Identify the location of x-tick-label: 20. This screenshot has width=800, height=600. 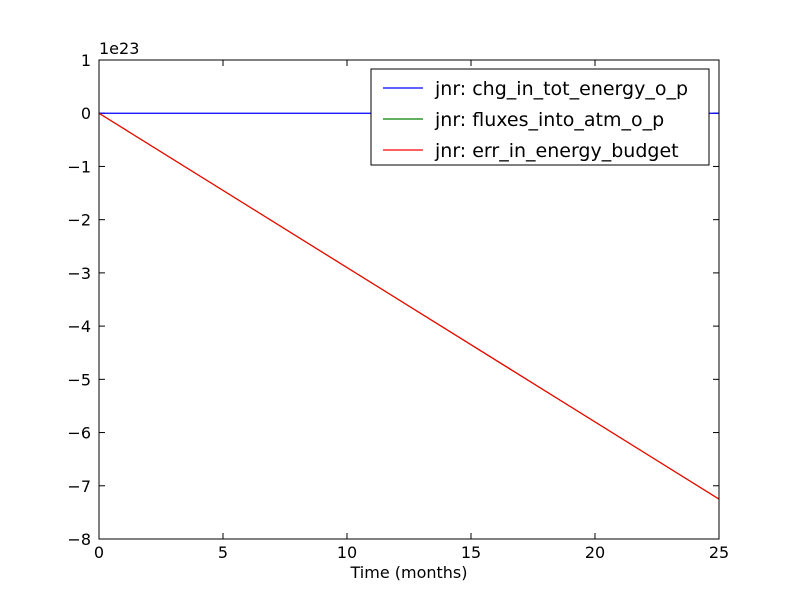
(595, 552).